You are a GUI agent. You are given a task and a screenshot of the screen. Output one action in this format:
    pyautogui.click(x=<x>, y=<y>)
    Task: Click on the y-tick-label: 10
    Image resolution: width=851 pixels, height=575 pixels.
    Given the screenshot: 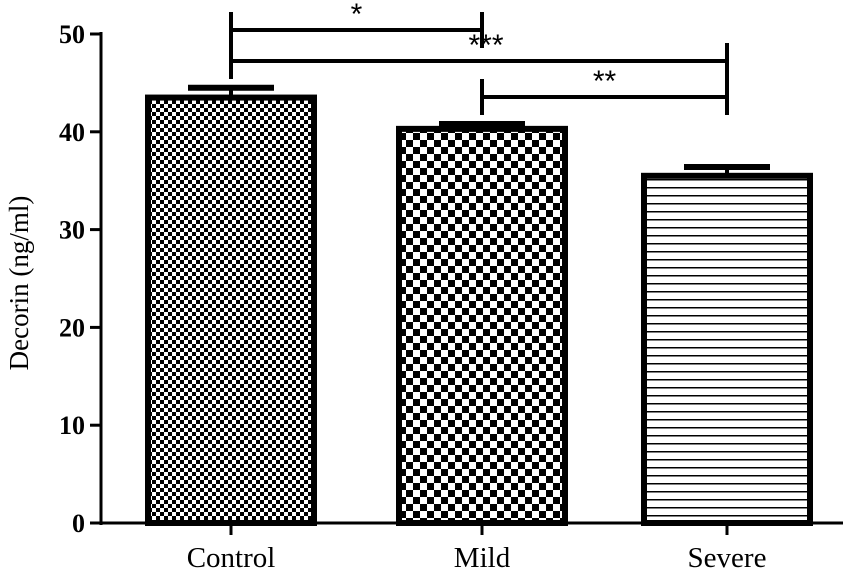 What is the action you would take?
    pyautogui.click(x=72, y=425)
    